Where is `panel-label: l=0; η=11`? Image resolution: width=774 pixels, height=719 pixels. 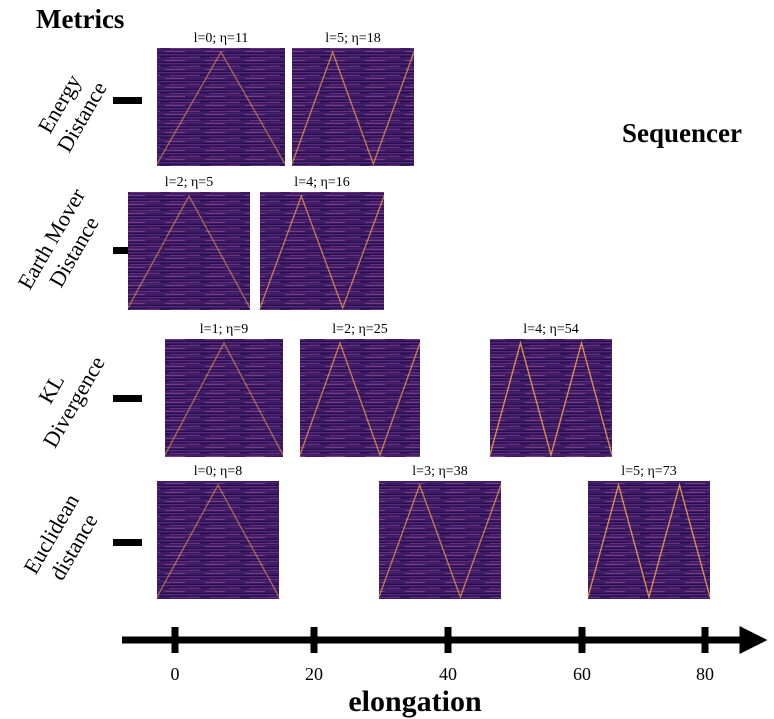 panel-label: l=0; η=11 is located at coordinates (221, 38).